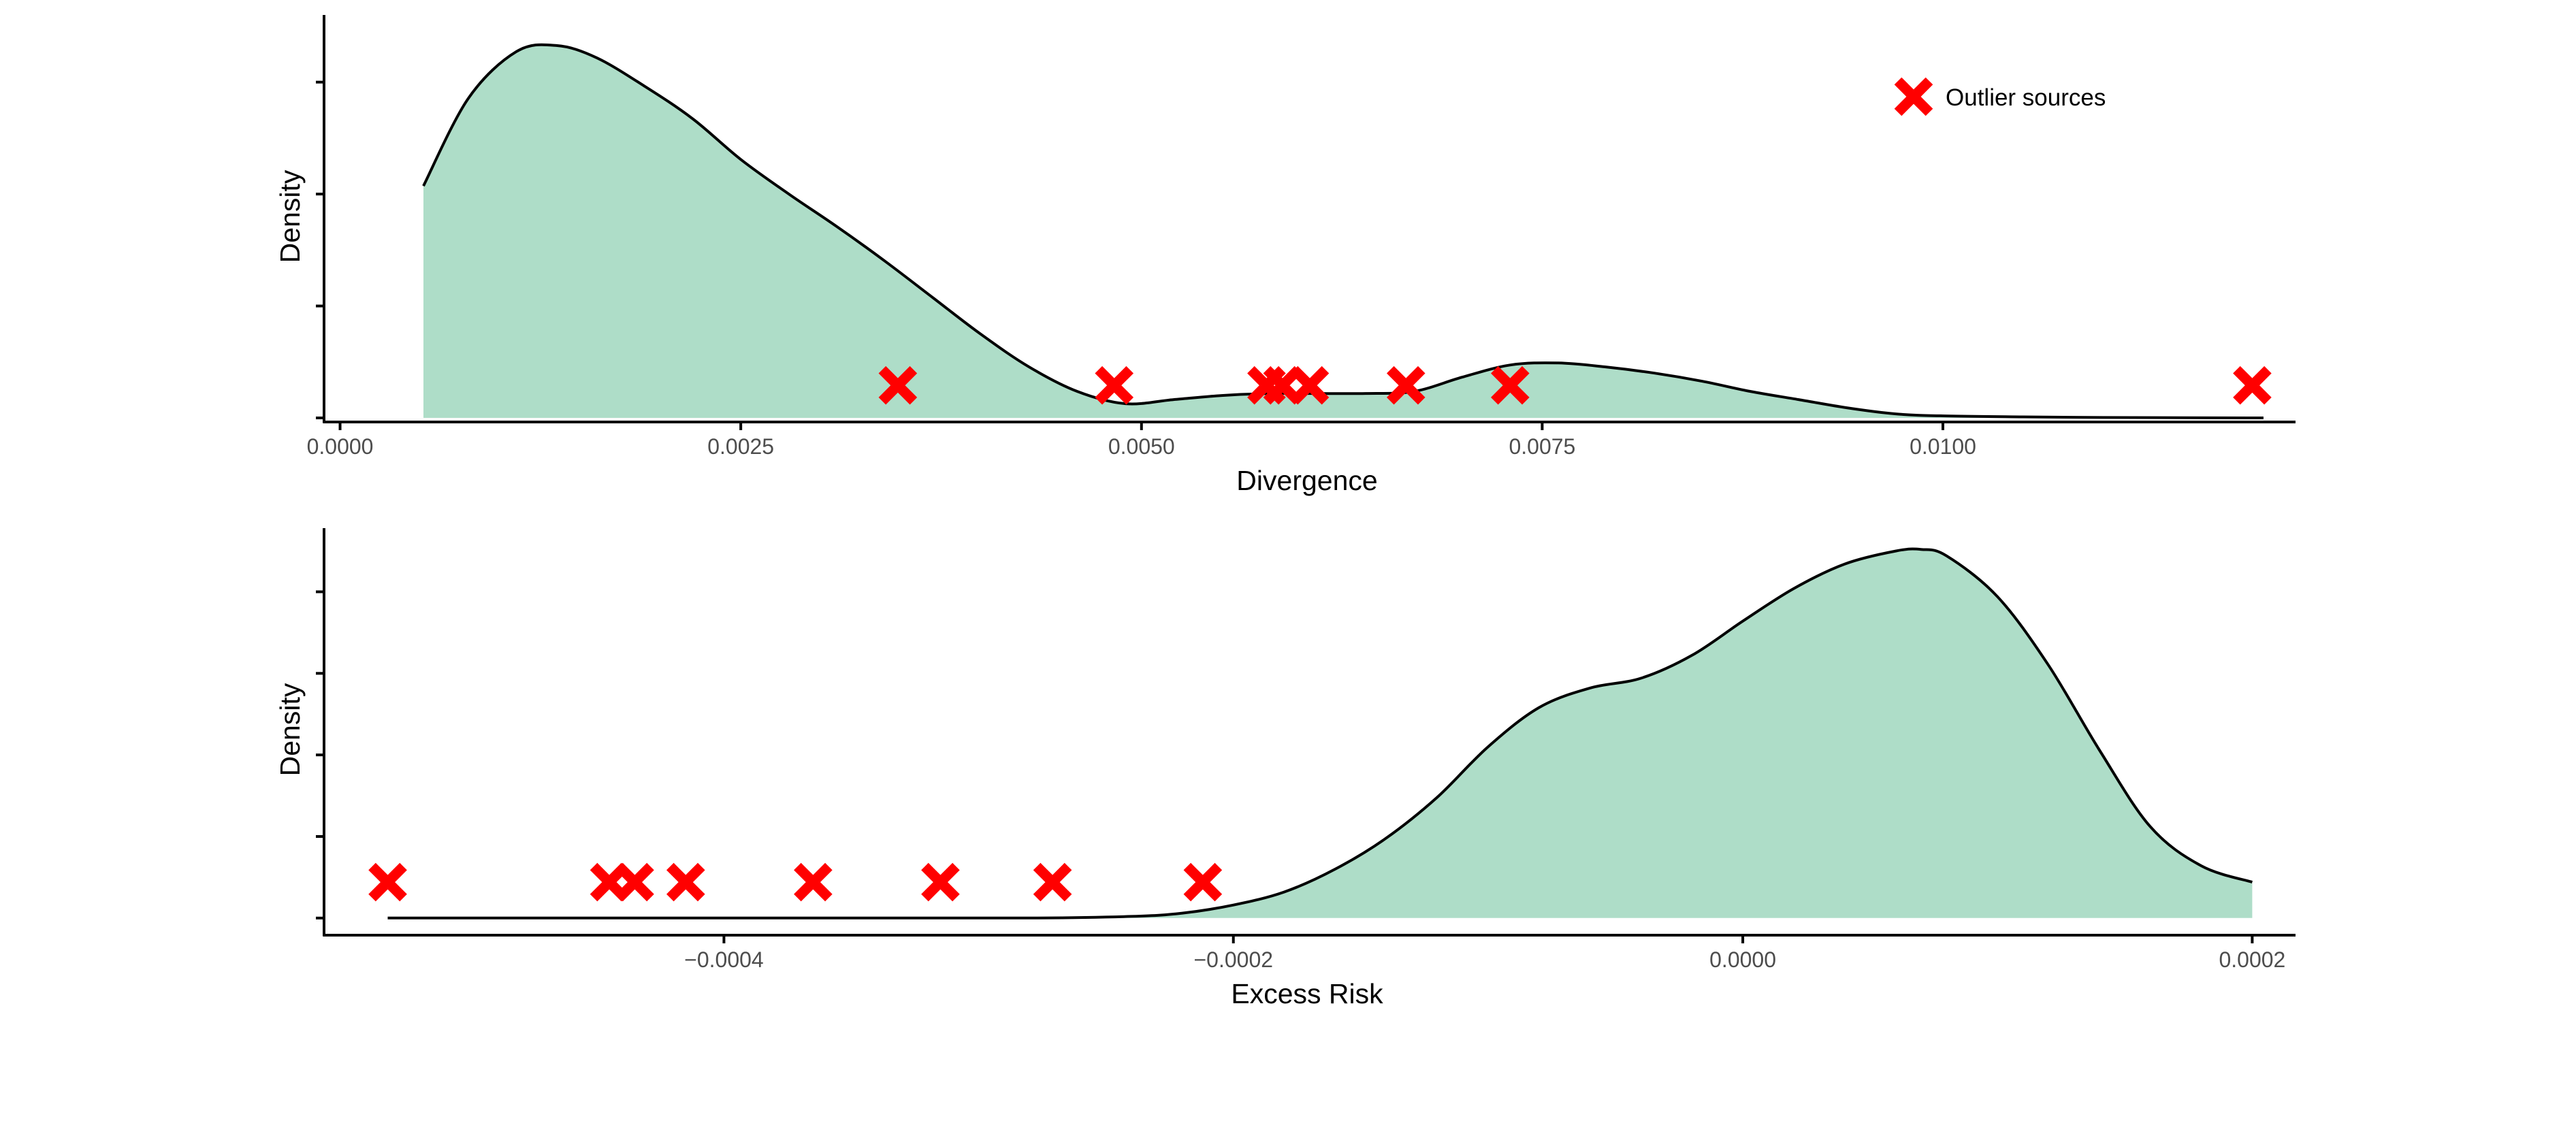 The width and height of the screenshot is (2576, 1138). What do you see at coordinates (290, 729) in the screenshot?
I see `excess-risk-y-axis-label: Density` at bounding box center [290, 729].